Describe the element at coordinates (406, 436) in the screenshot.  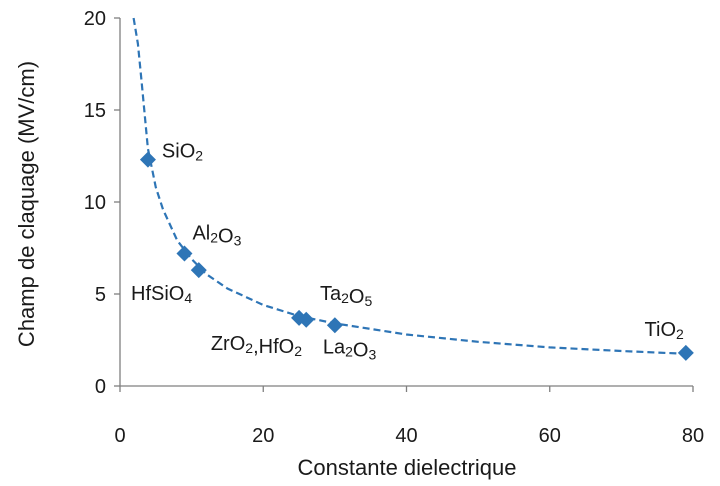
I see `x-tick-label: 40` at that location.